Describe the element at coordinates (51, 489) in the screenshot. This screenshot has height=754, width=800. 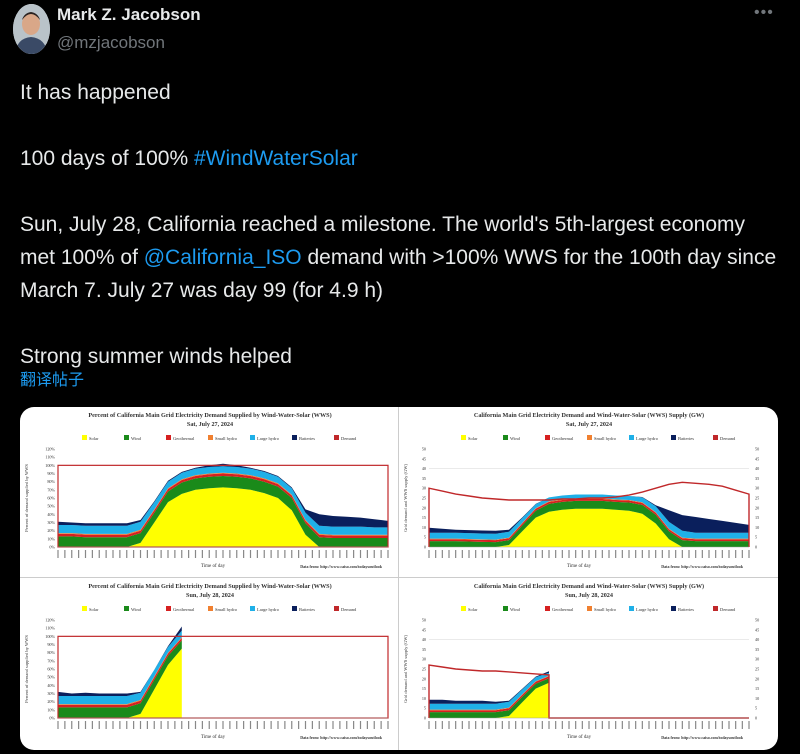
I see `y-tick-label: 70%` at that location.